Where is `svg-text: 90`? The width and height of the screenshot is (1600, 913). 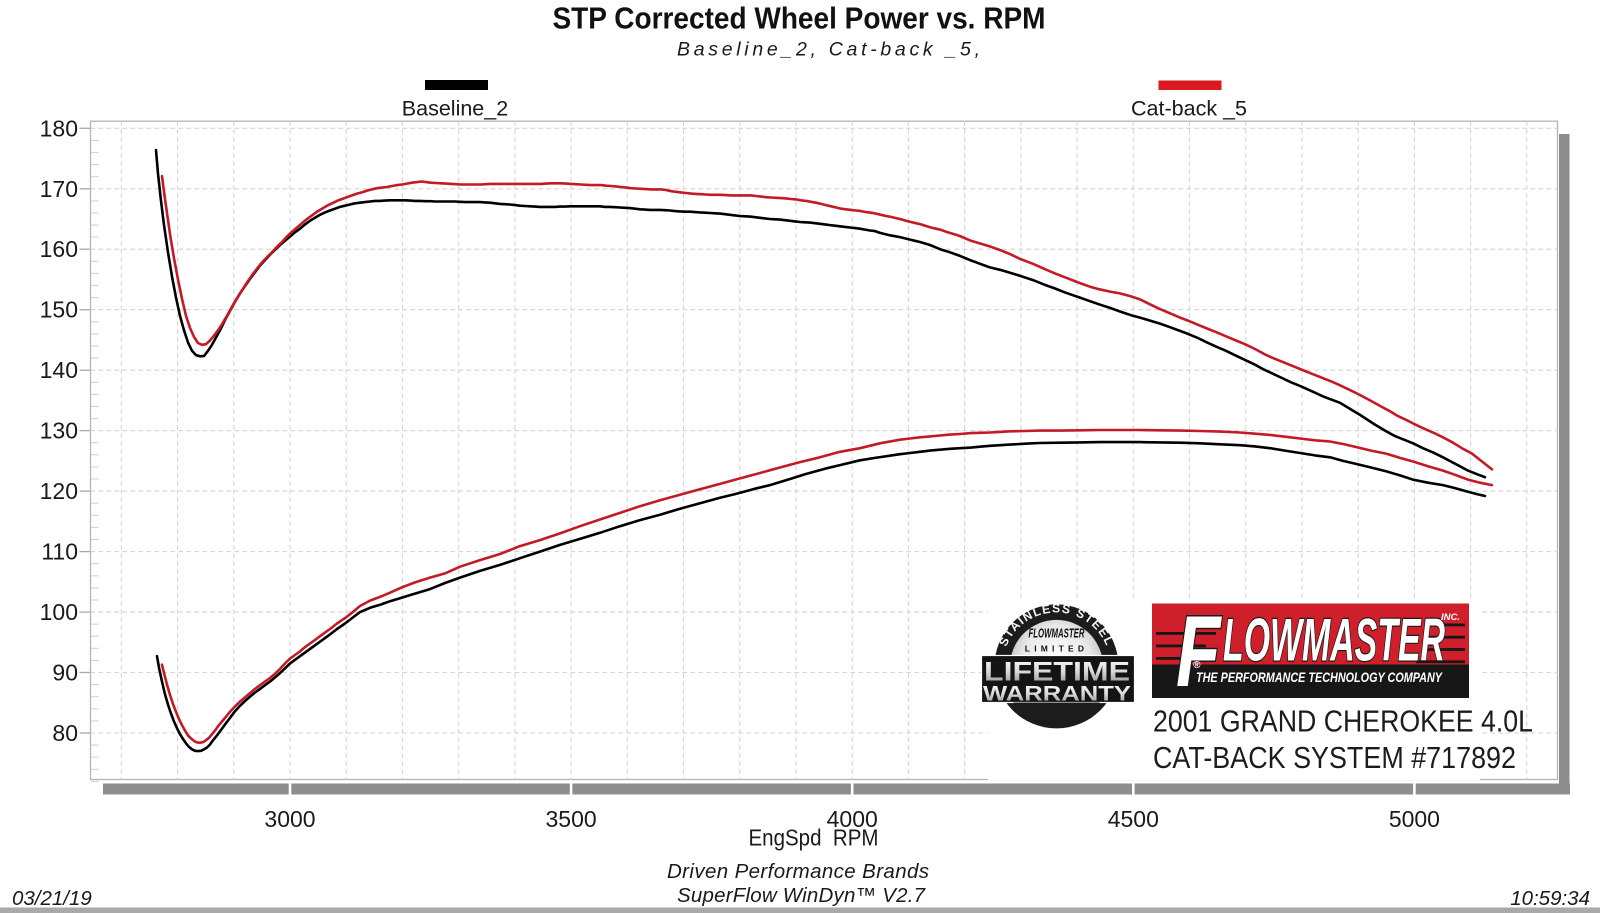 svg-text: 90 is located at coordinates (65, 673).